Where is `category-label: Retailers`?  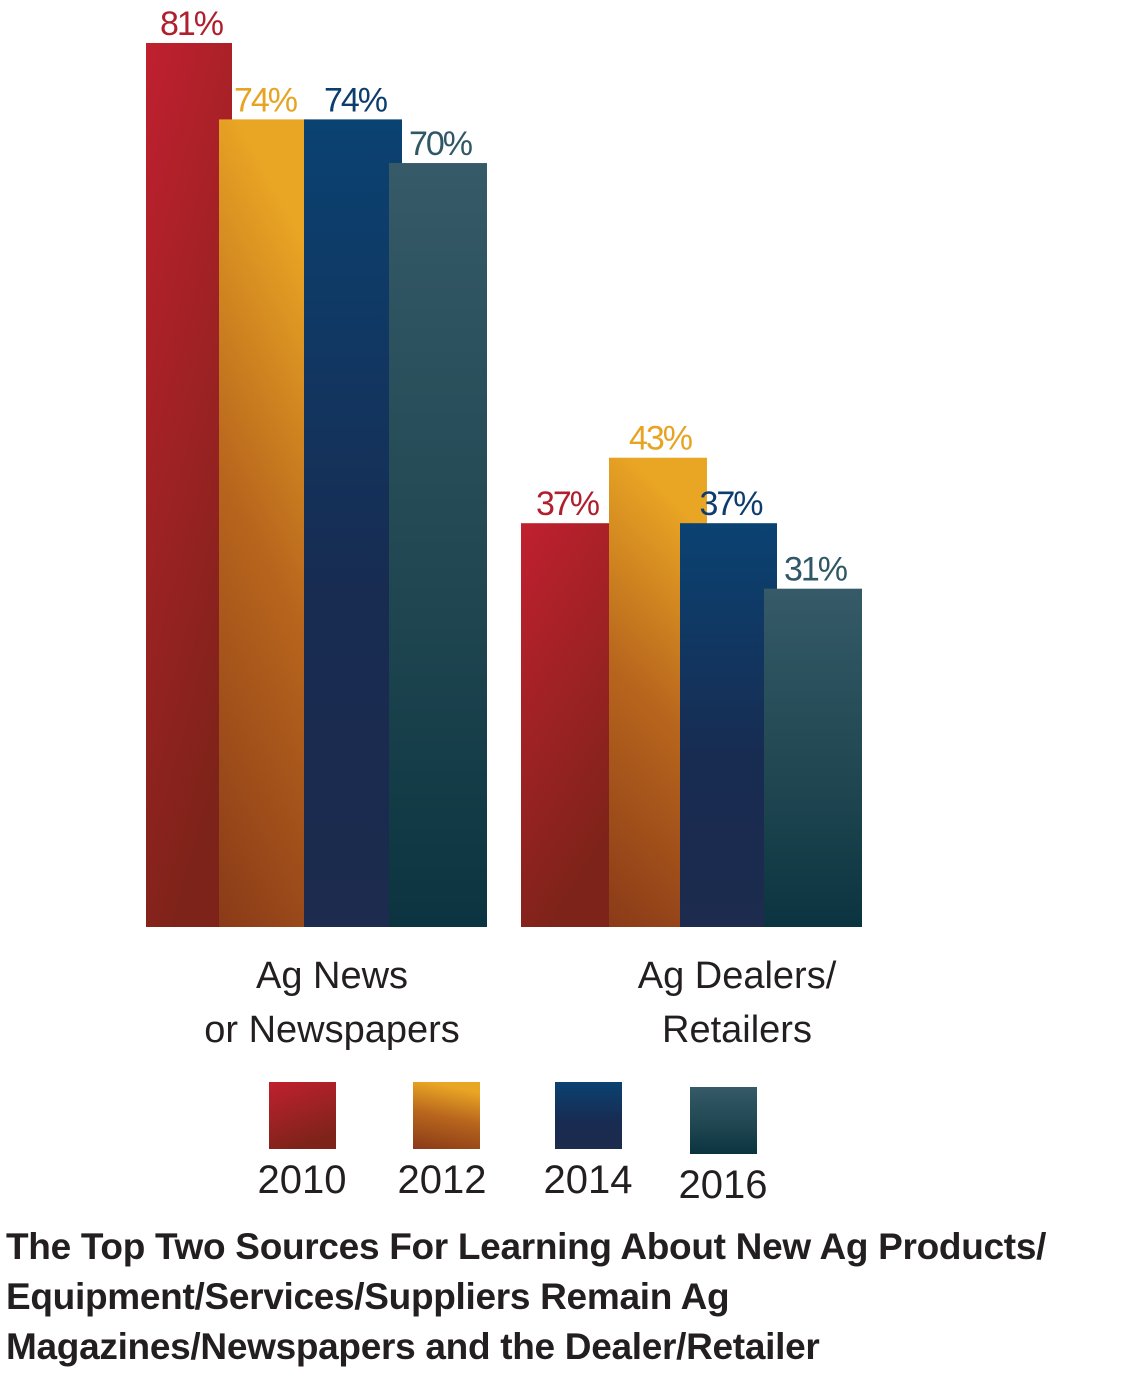
category-label: Retailers is located at coordinates (737, 1030).